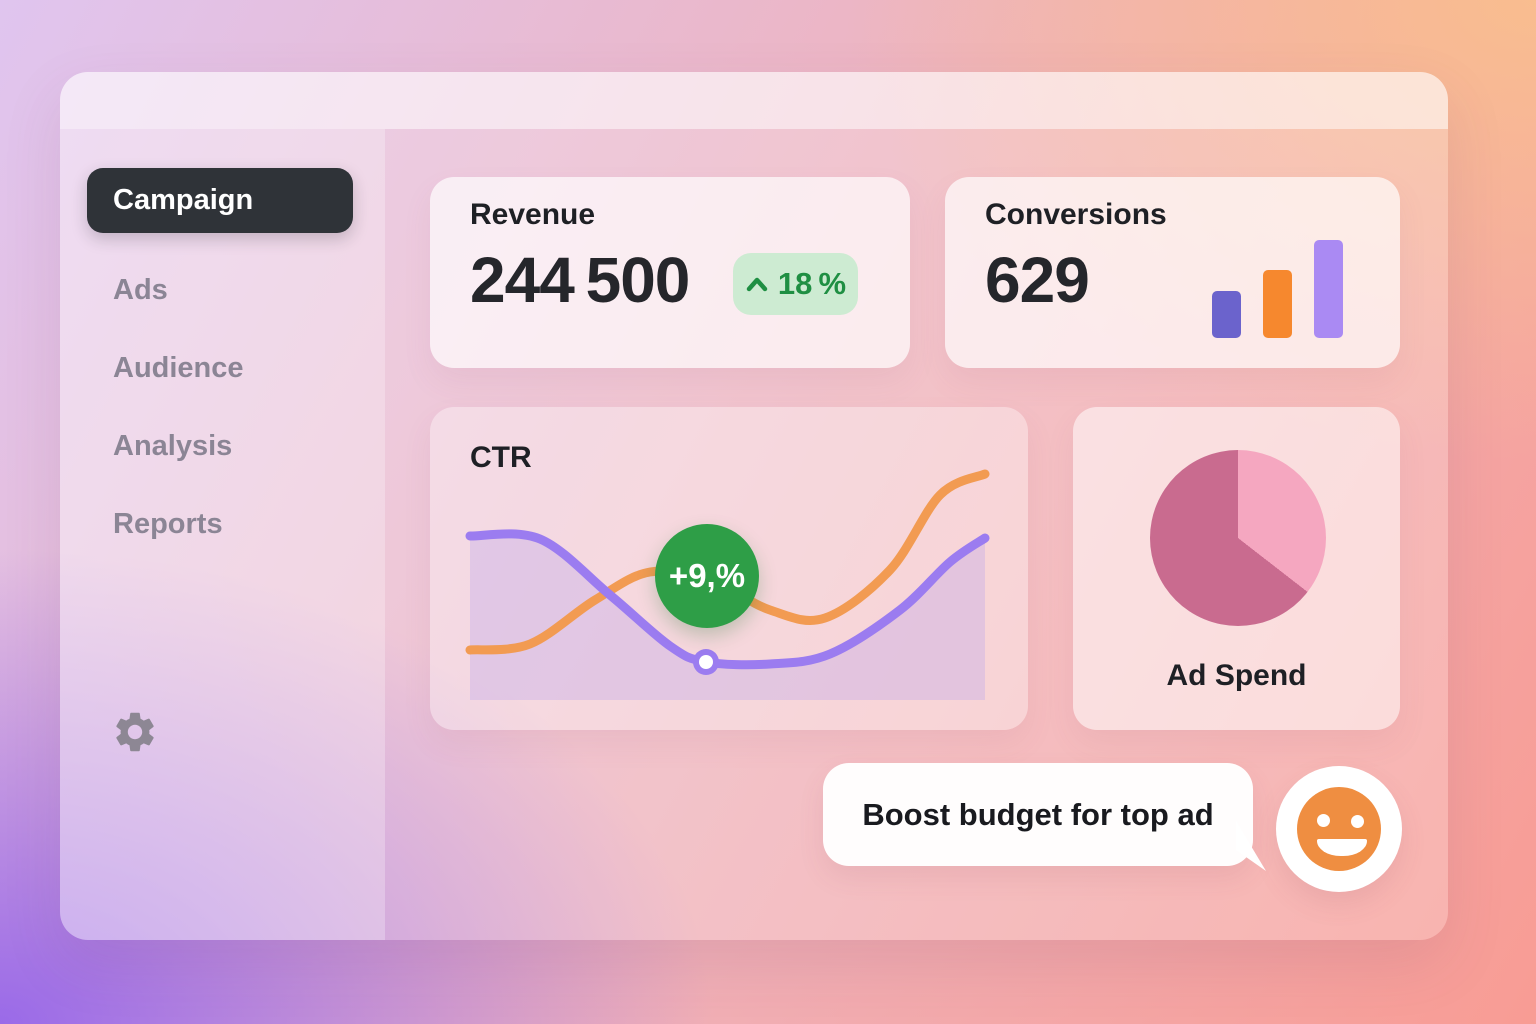  What do you see at coordinates (1172, 272) in the screenshot?
I see `conversions-card: Conversions 629` at bounding box center [1172, 272].